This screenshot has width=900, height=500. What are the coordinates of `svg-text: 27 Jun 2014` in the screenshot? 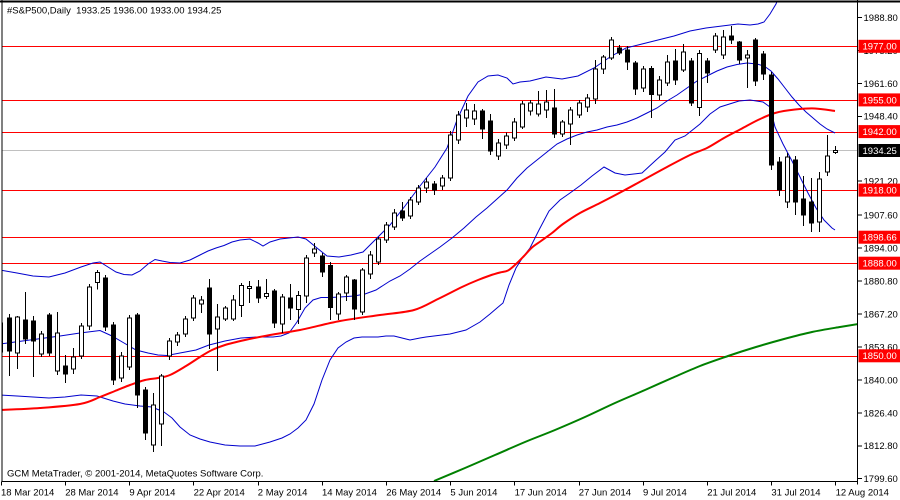 It's located at (605, 492).